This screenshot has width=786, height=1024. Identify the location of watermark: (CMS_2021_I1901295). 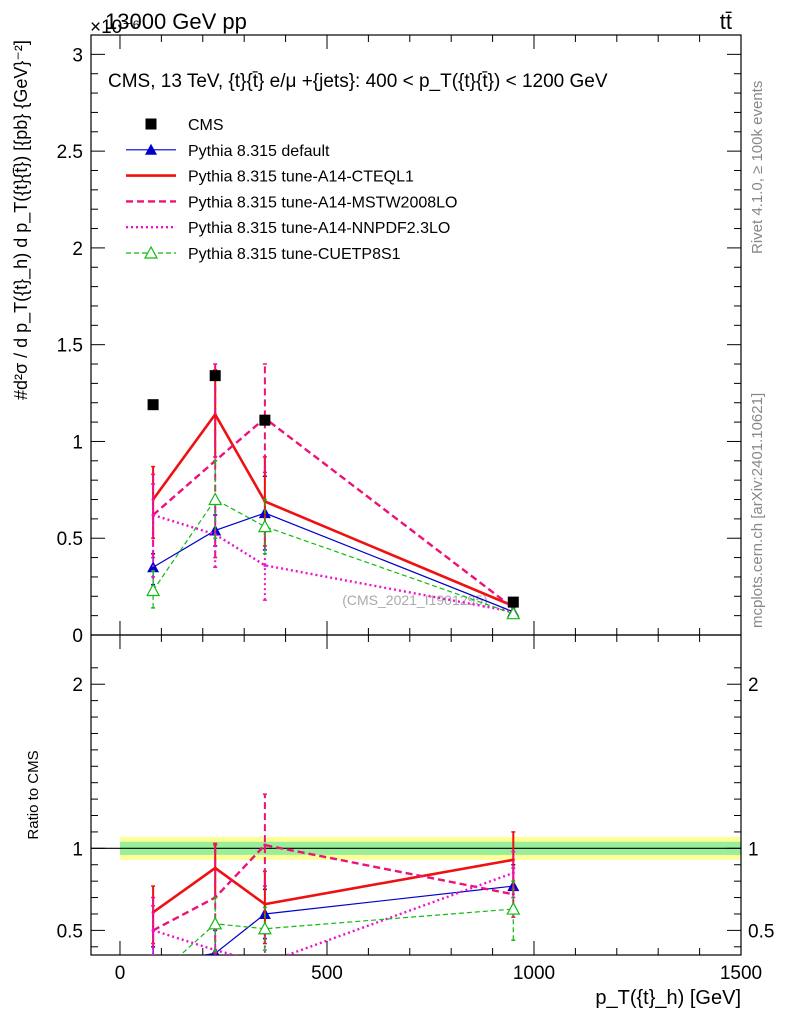
(415, 600).